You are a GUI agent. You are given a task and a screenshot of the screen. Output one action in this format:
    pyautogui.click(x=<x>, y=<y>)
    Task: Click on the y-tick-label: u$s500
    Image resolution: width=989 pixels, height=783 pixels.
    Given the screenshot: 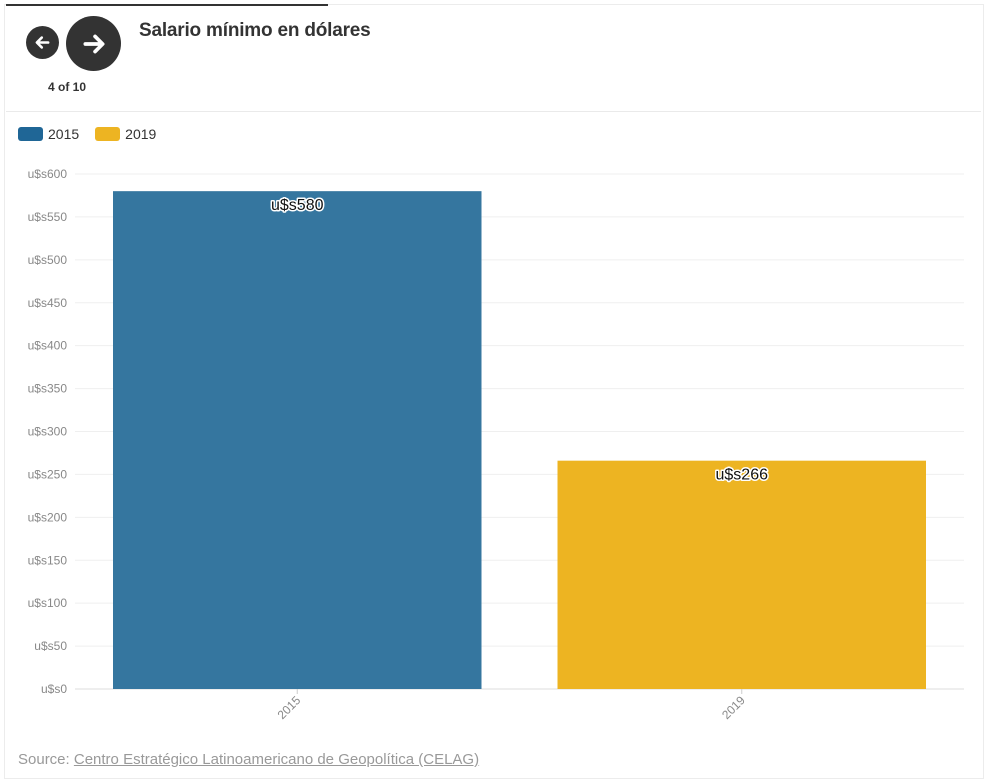 What is the action you would take?
    pyautogui.click(x=48, y=260)
    